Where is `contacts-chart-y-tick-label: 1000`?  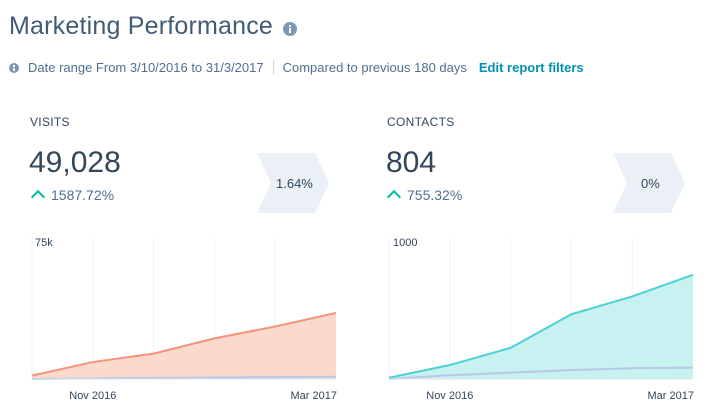 contacts-chart-y-tick-label: 1000 is located at coordinates (405, 243).